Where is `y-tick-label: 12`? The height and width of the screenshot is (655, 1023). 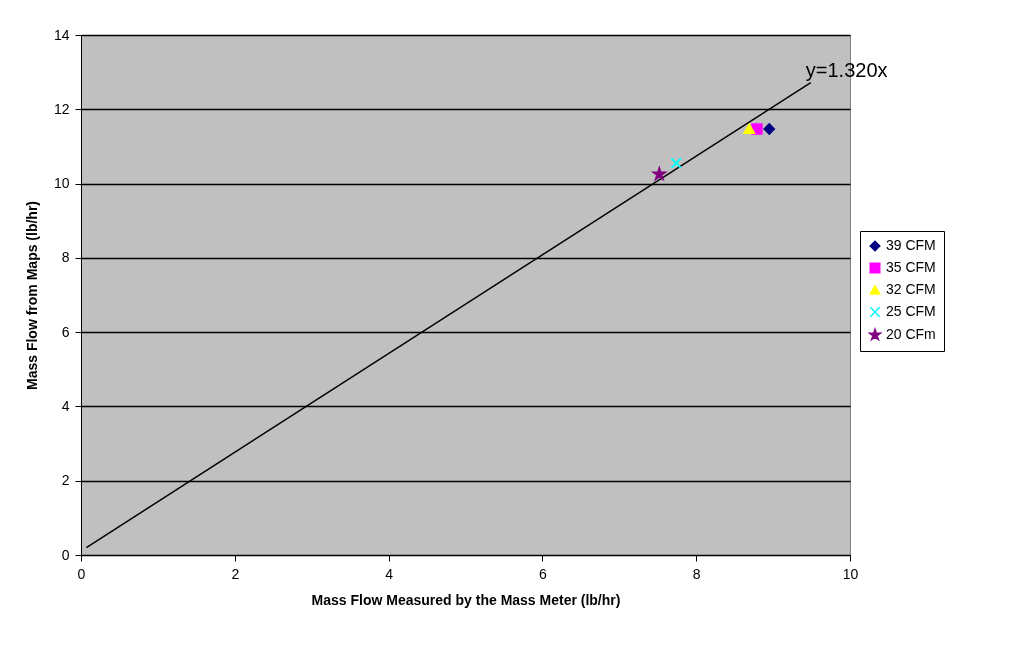
y-tick-label: 12 is located at coordinates (61, 108).